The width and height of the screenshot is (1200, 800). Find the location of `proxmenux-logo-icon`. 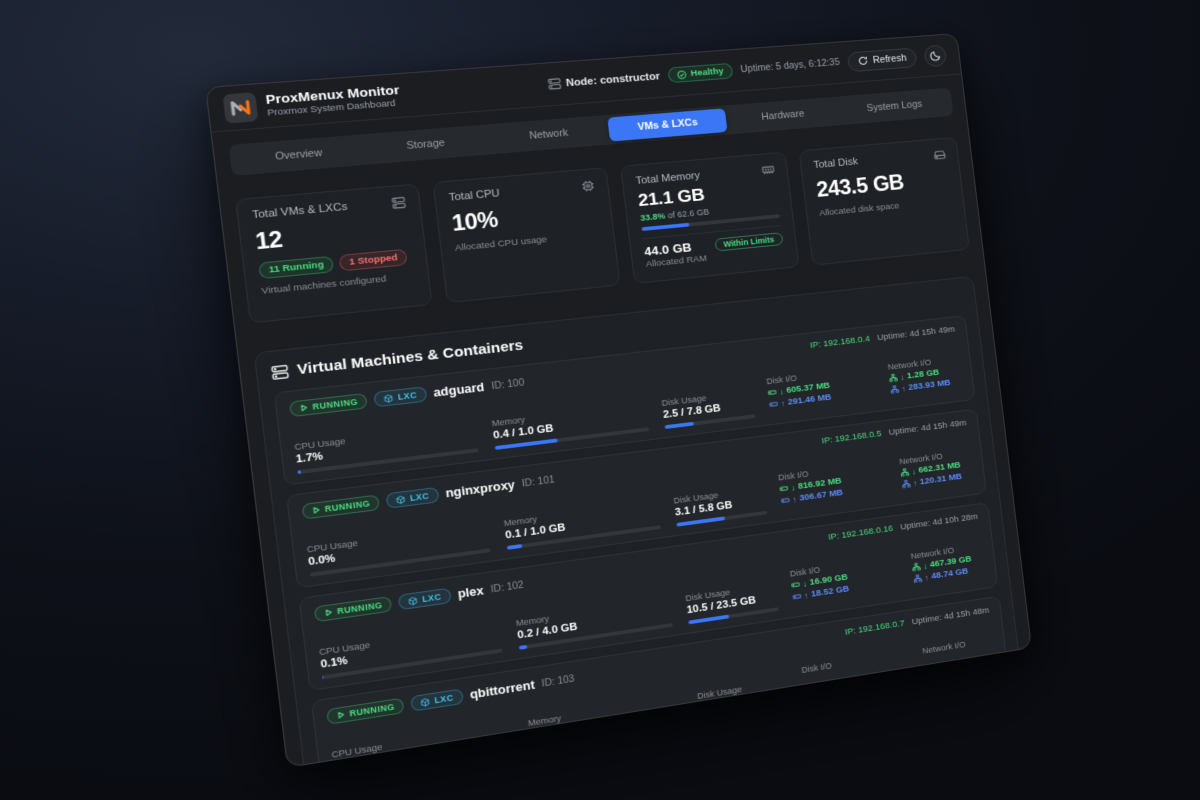

proxmenux-logo-icon is located at coordinates (240, 107).